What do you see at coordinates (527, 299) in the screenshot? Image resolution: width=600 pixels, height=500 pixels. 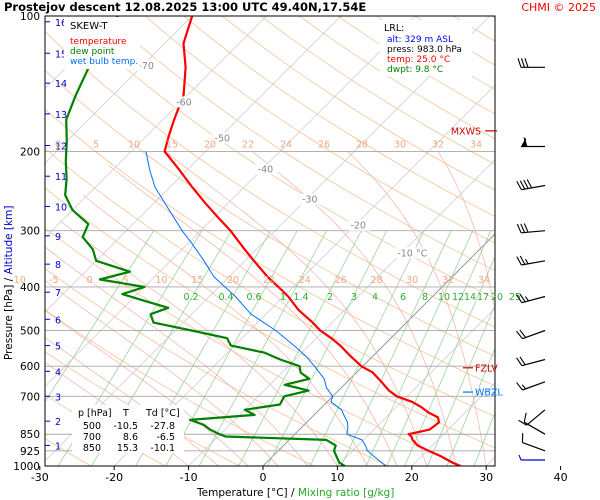 I see `wind-barb-half` at bounding box center [527, 299].